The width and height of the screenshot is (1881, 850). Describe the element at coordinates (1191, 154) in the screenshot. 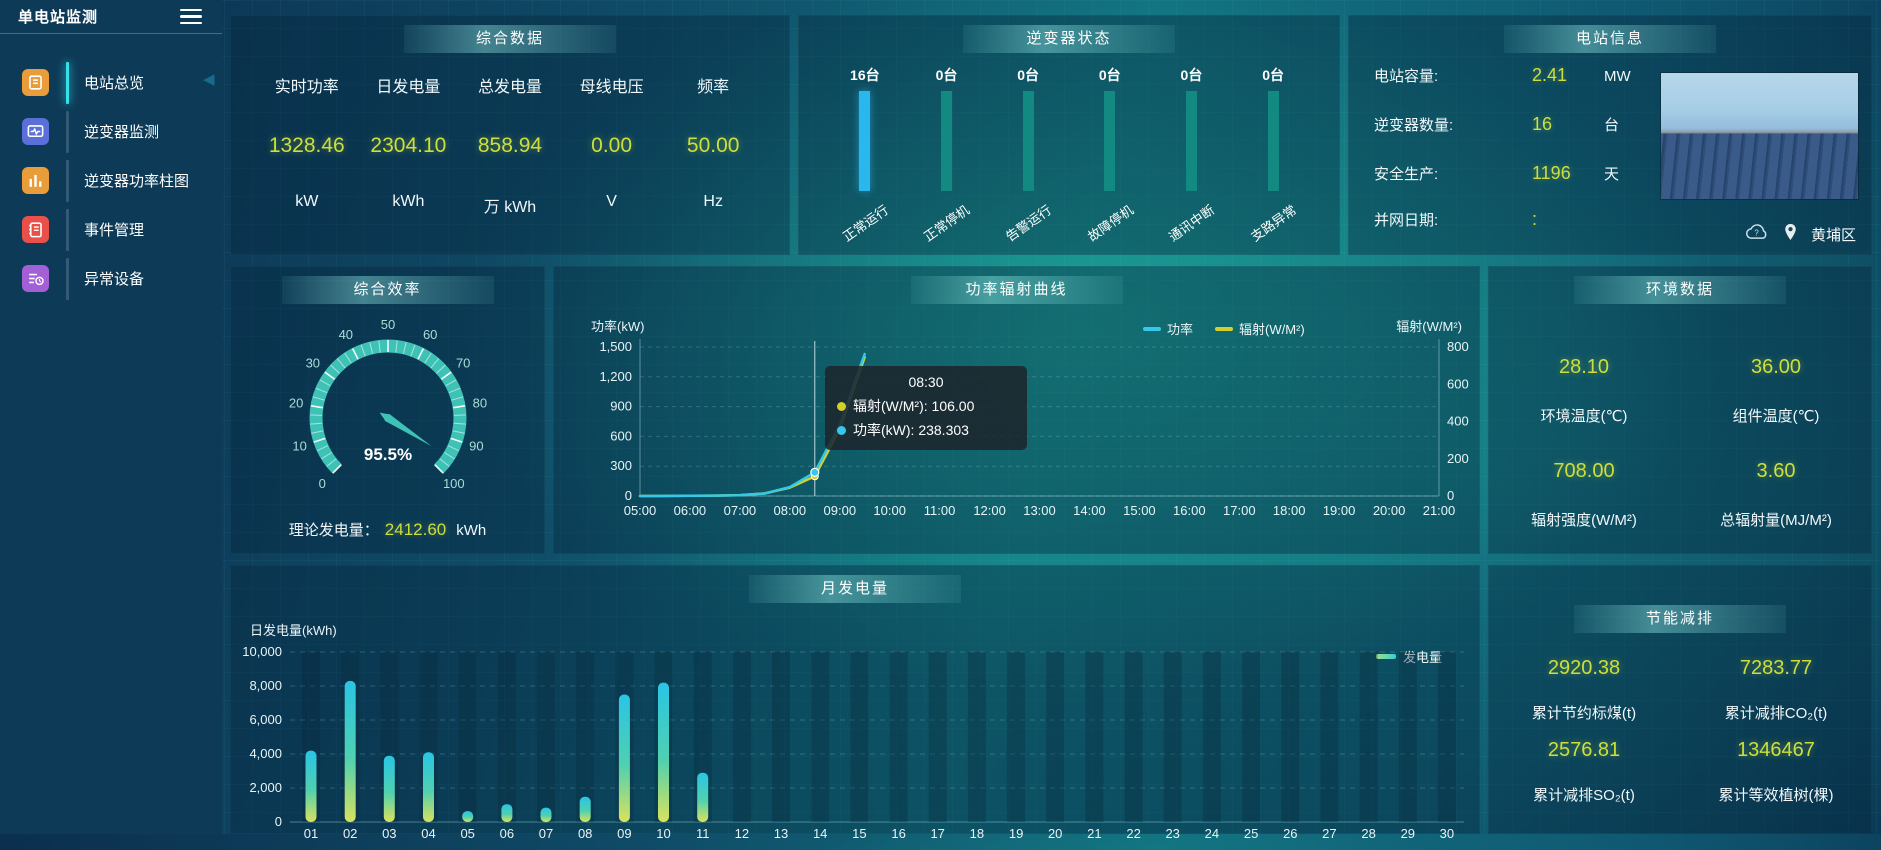

I see `inverter-state-4: 0台 通讯中断` at that location.